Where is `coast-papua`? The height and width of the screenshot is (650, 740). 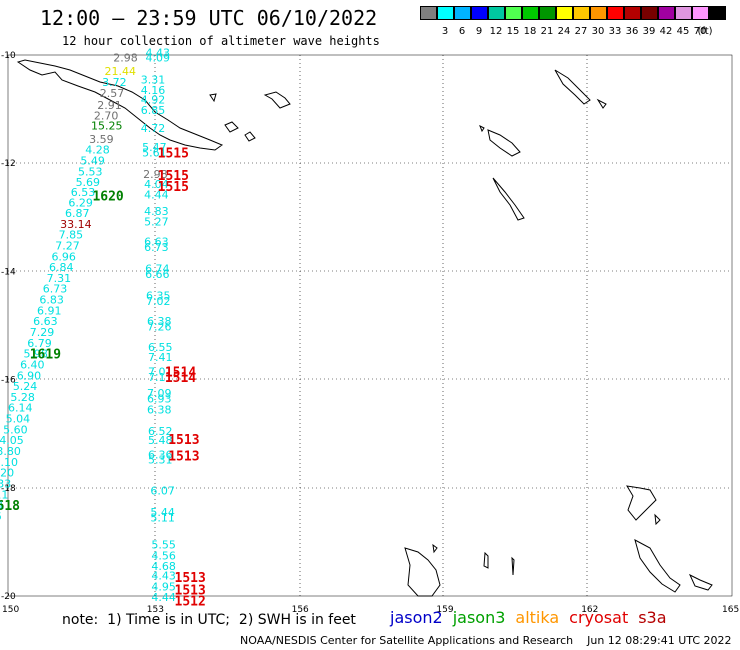
coast-papua is located at coordinates (120, 105).